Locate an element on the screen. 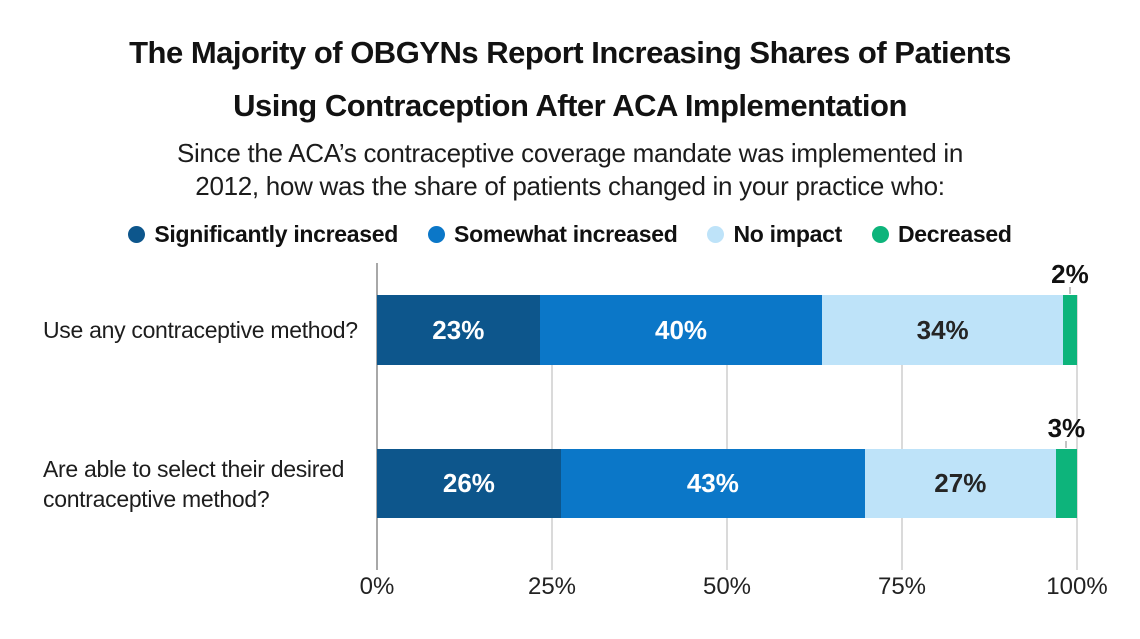  stacked-bar: 26% 43% 27% is located at coordinates (727, 483).